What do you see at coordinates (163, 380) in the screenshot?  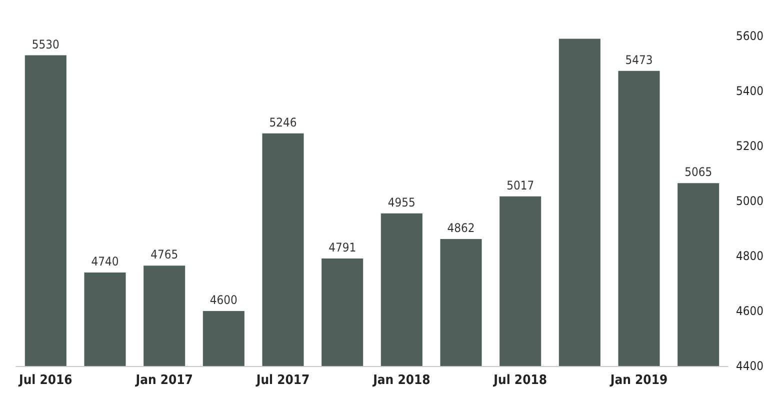 I see `x-tick-label: Jan 2017` at bounding box center [163, 380].